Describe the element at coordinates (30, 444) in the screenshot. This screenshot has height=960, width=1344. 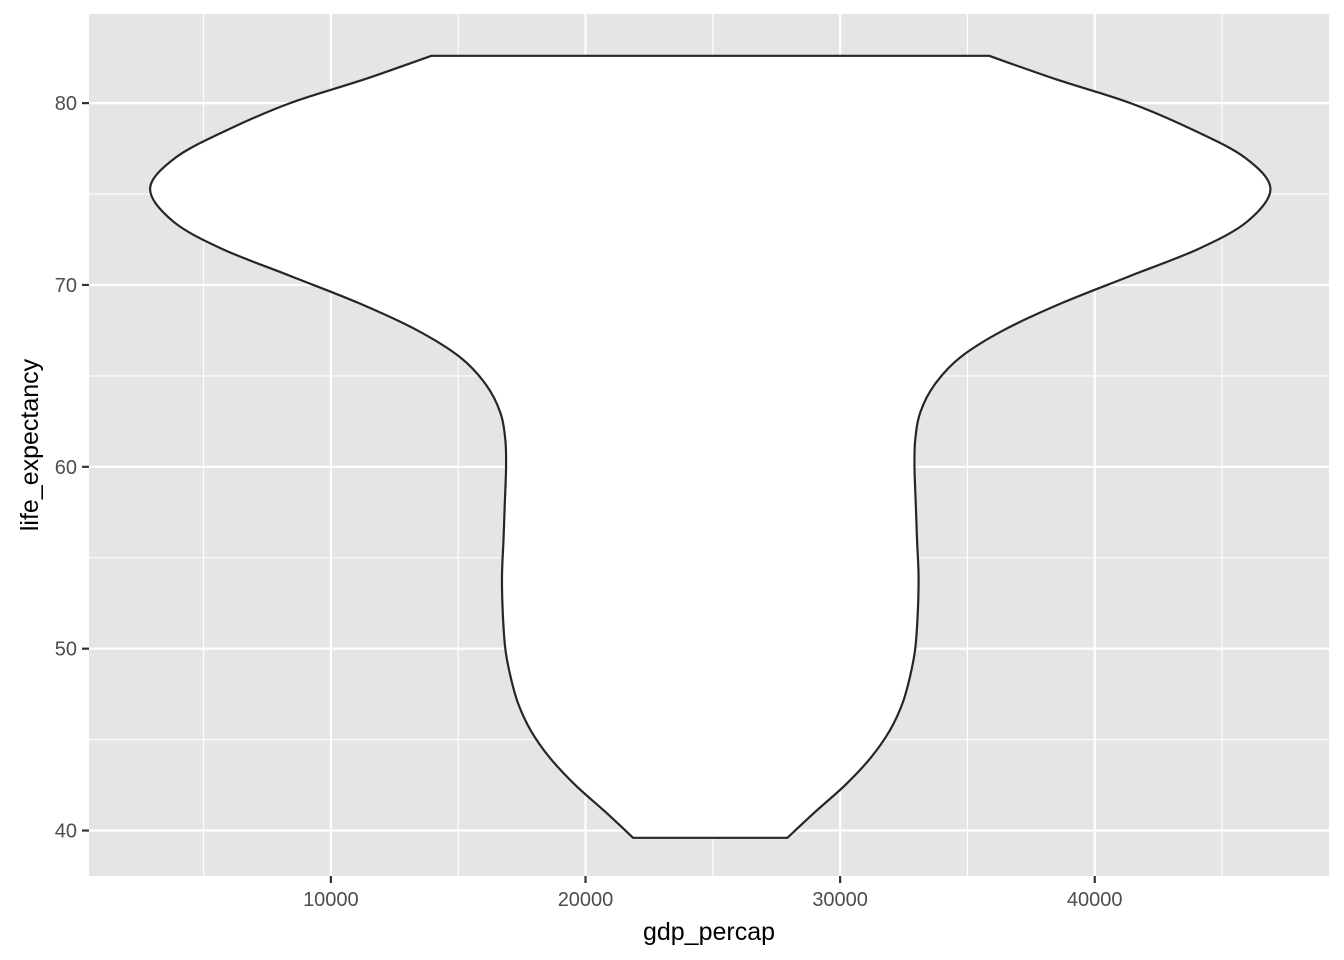
I see `y-axis-title: life_expectancy` at that location.